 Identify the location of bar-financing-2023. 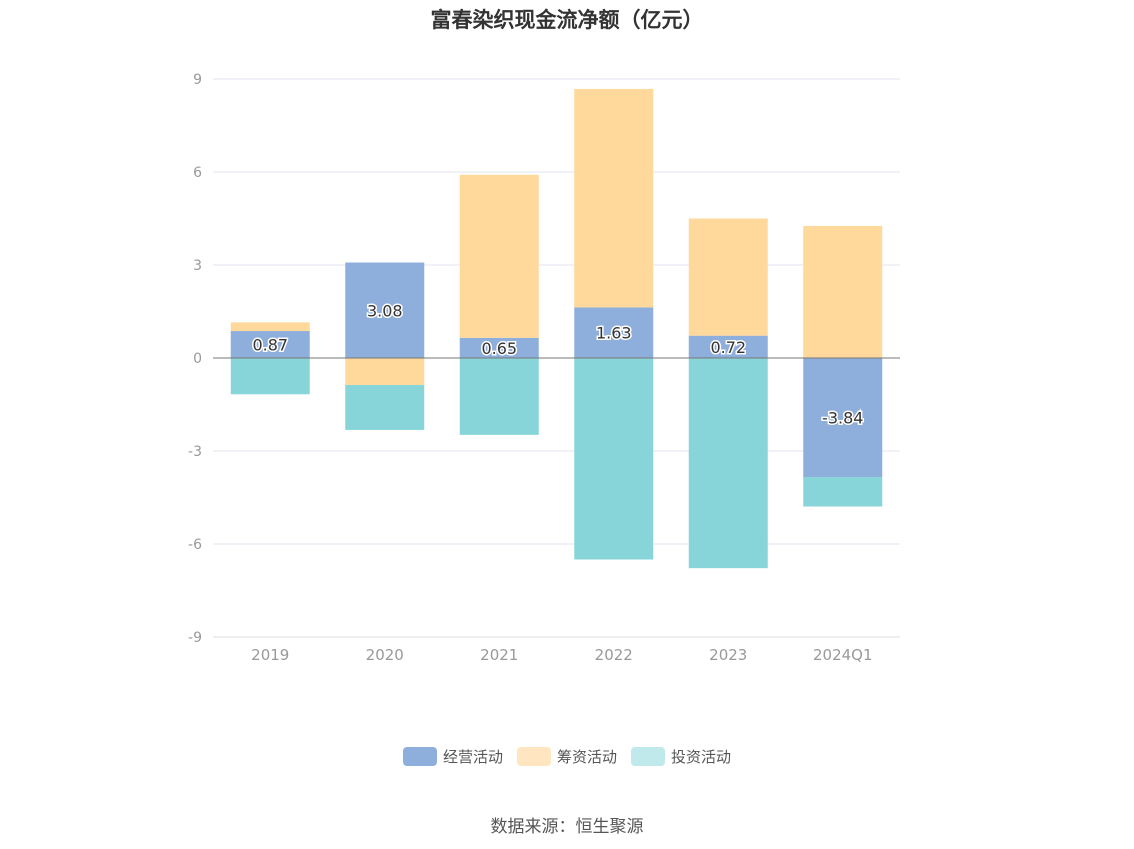
(728, 277).